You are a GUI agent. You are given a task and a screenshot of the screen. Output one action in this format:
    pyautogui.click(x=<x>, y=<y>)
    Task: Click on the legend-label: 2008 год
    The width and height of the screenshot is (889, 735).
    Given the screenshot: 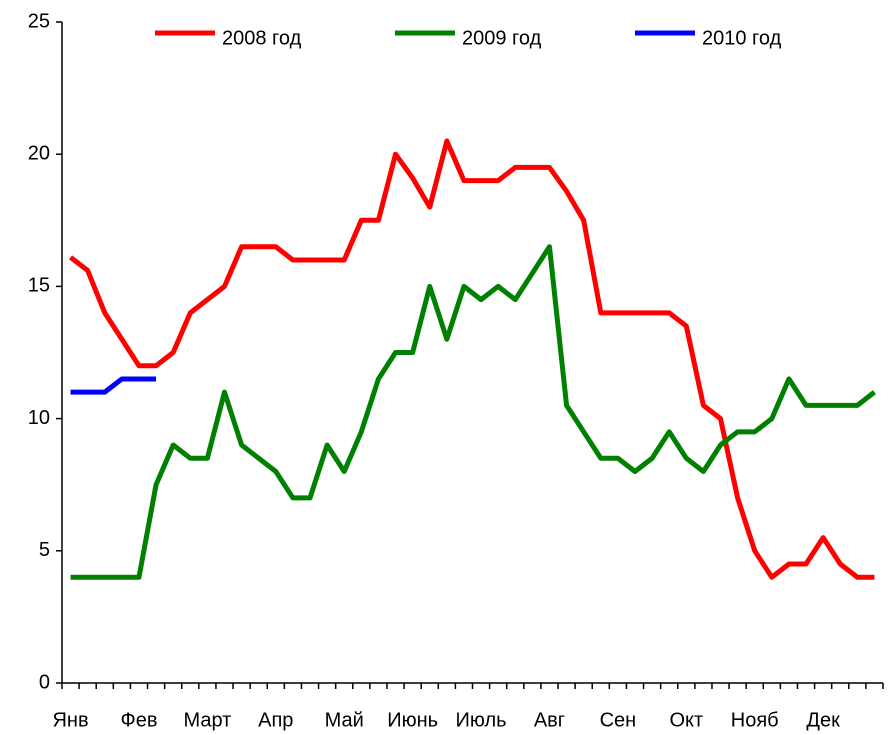 What is the action you would take?
    pyautogui.click(x=262, y=38)
    